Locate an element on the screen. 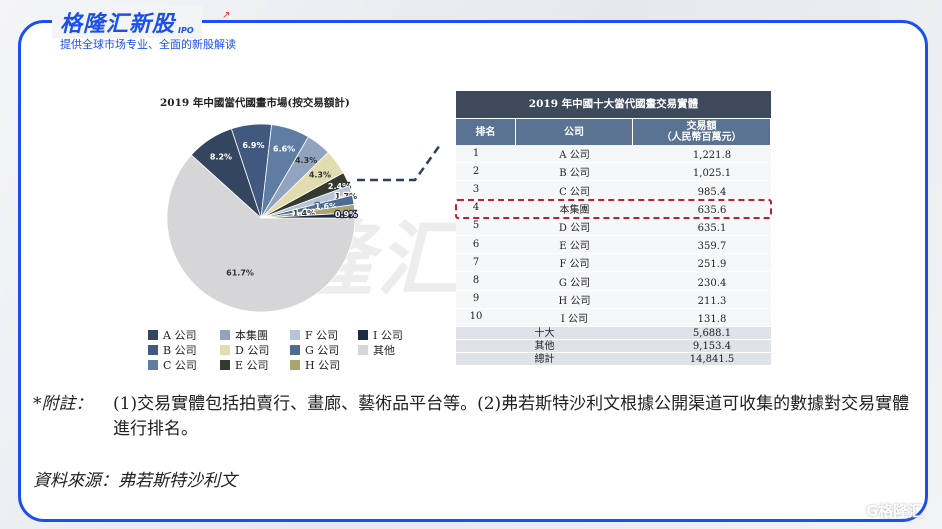 This screenshot has height=529, width=942. amount-cell: 211.3 is located at coordinates (712, 301).